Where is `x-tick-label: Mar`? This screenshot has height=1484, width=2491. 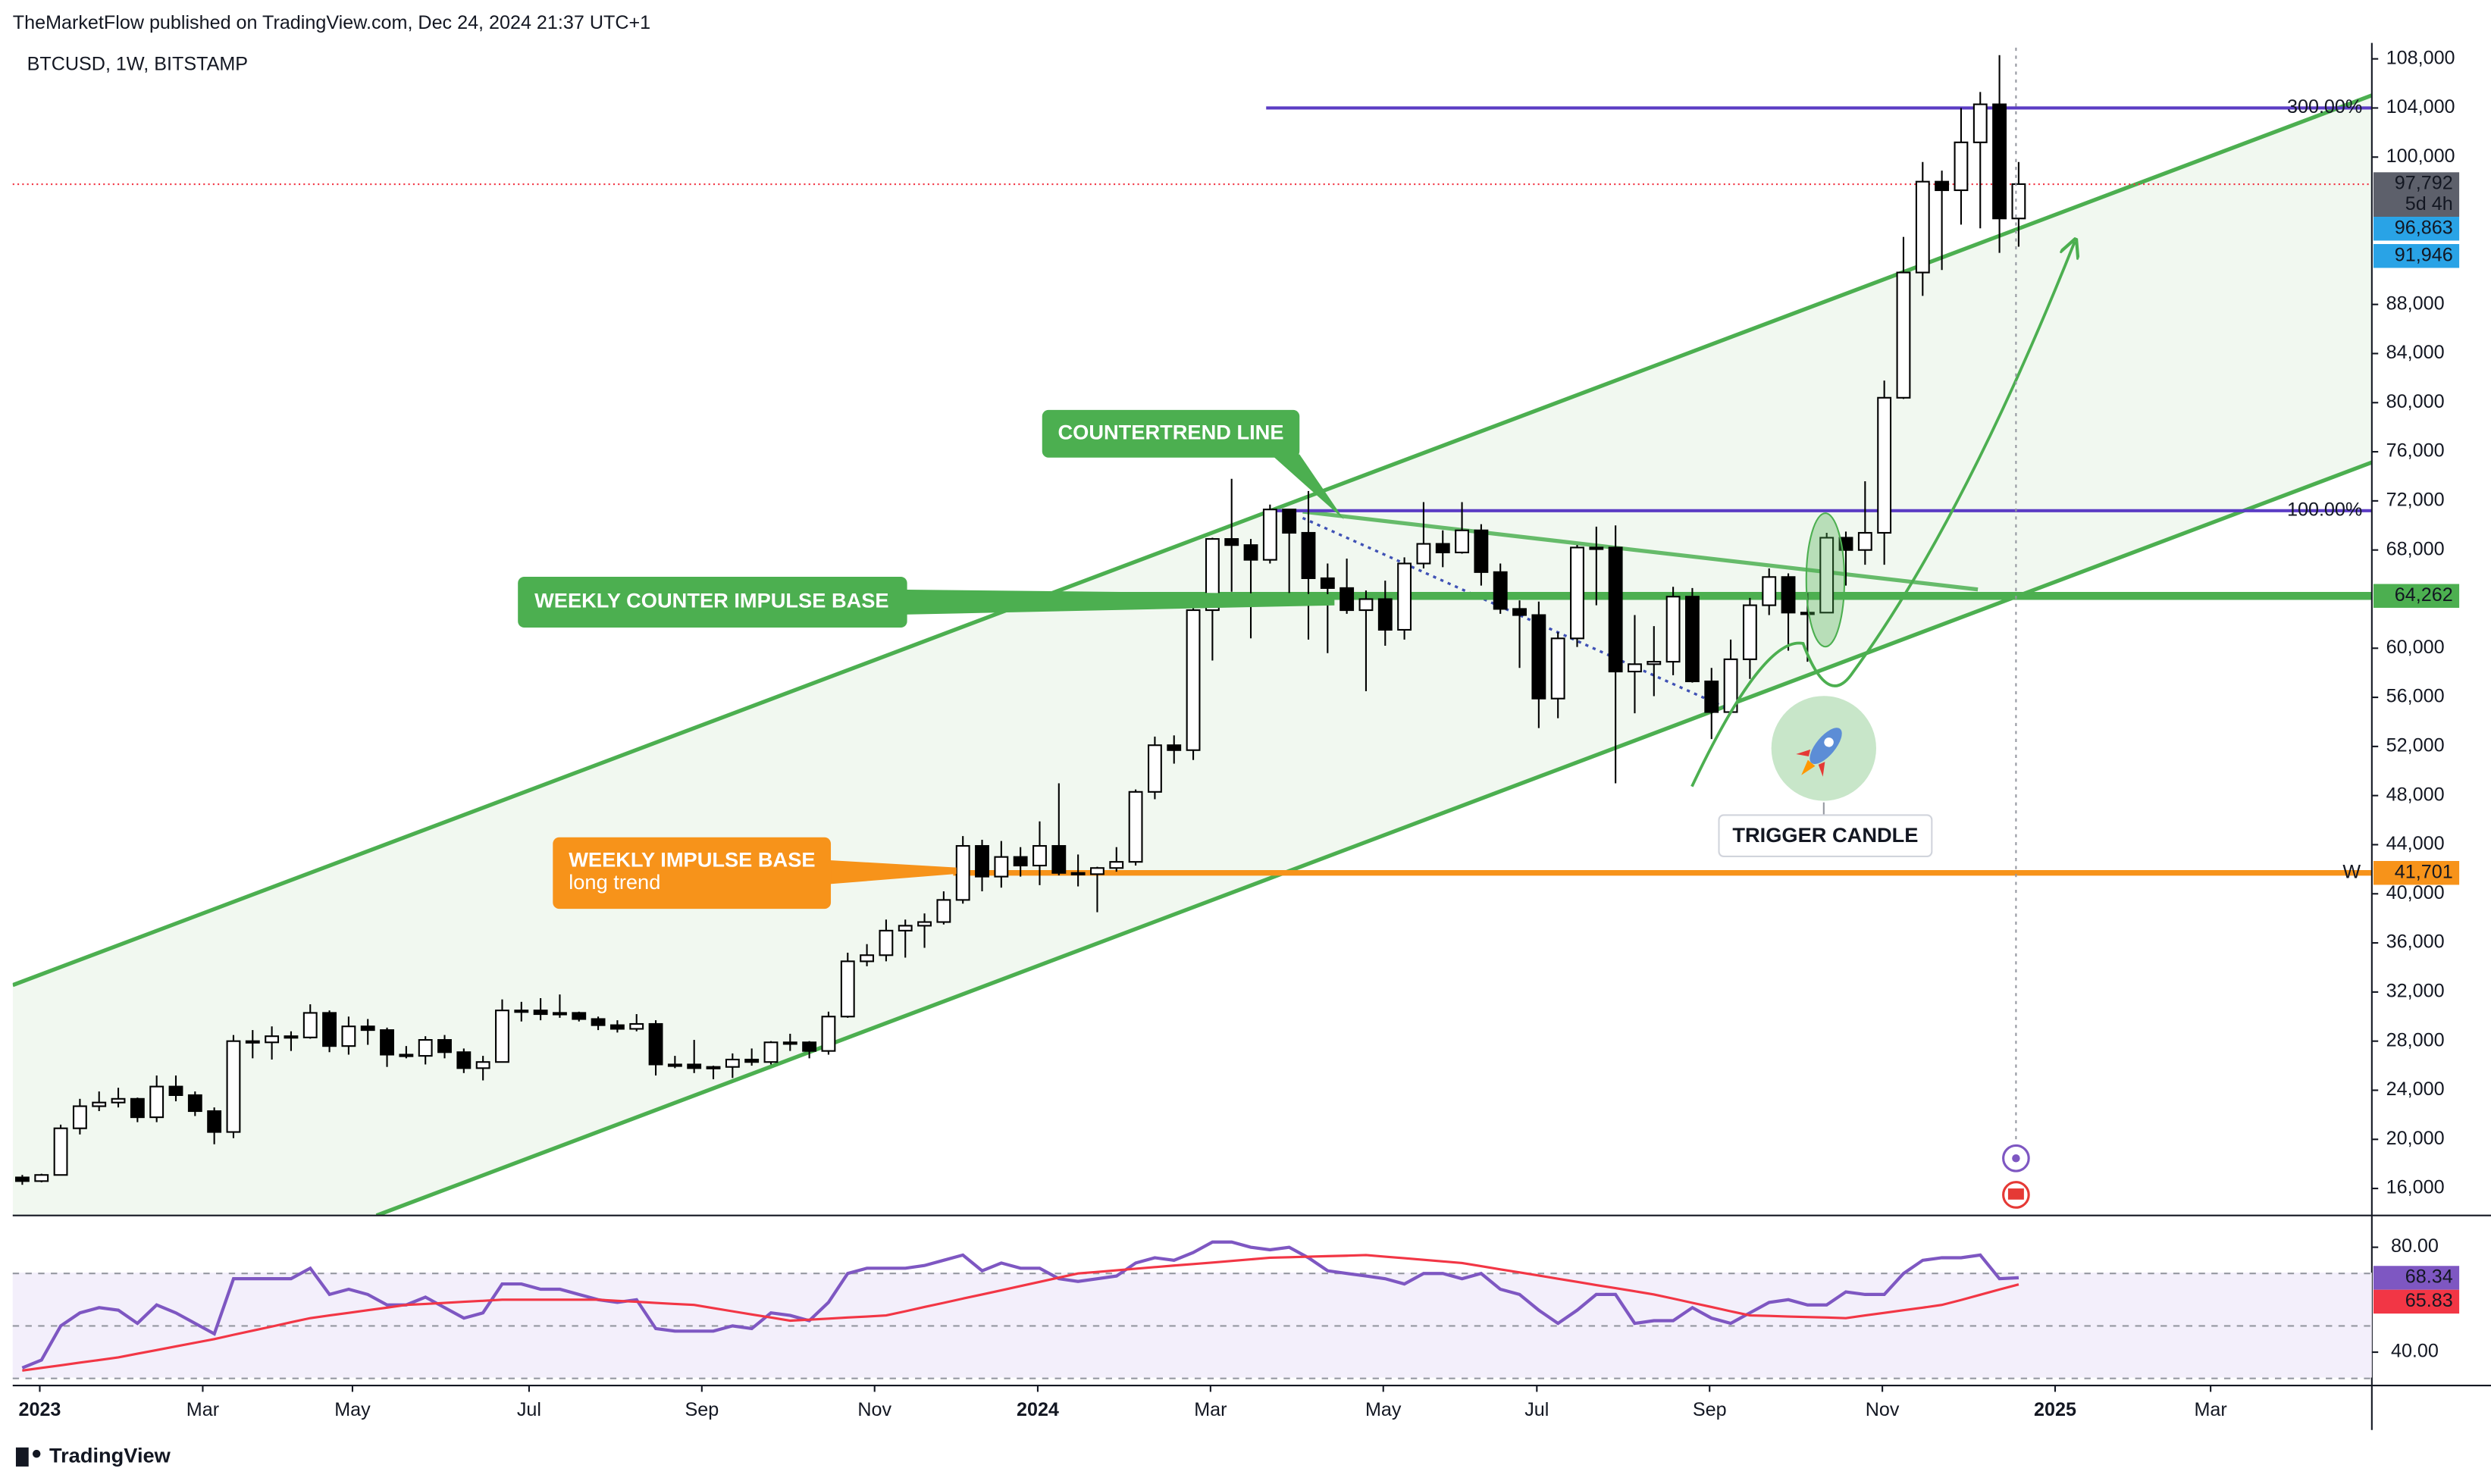
x-tick-label: Mar is located at coordinates (1210, 1409).